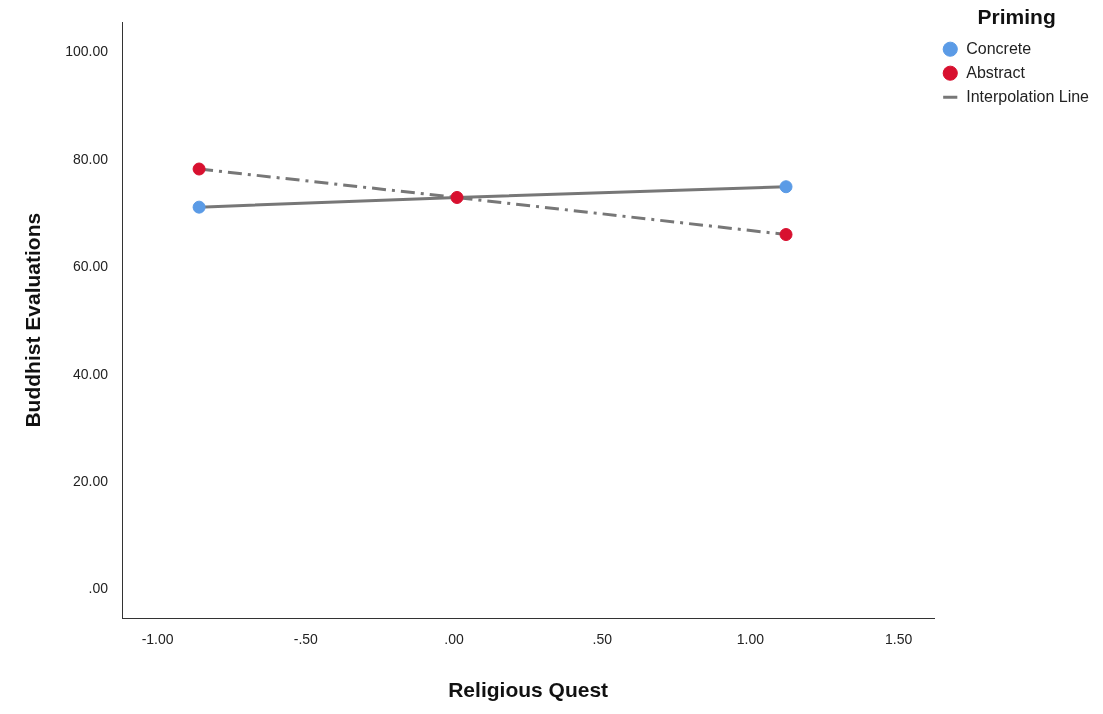 The width and height of the screenshot is (1103, 714). I want to click on x-tick-label: -1.00, so click(157, 639).